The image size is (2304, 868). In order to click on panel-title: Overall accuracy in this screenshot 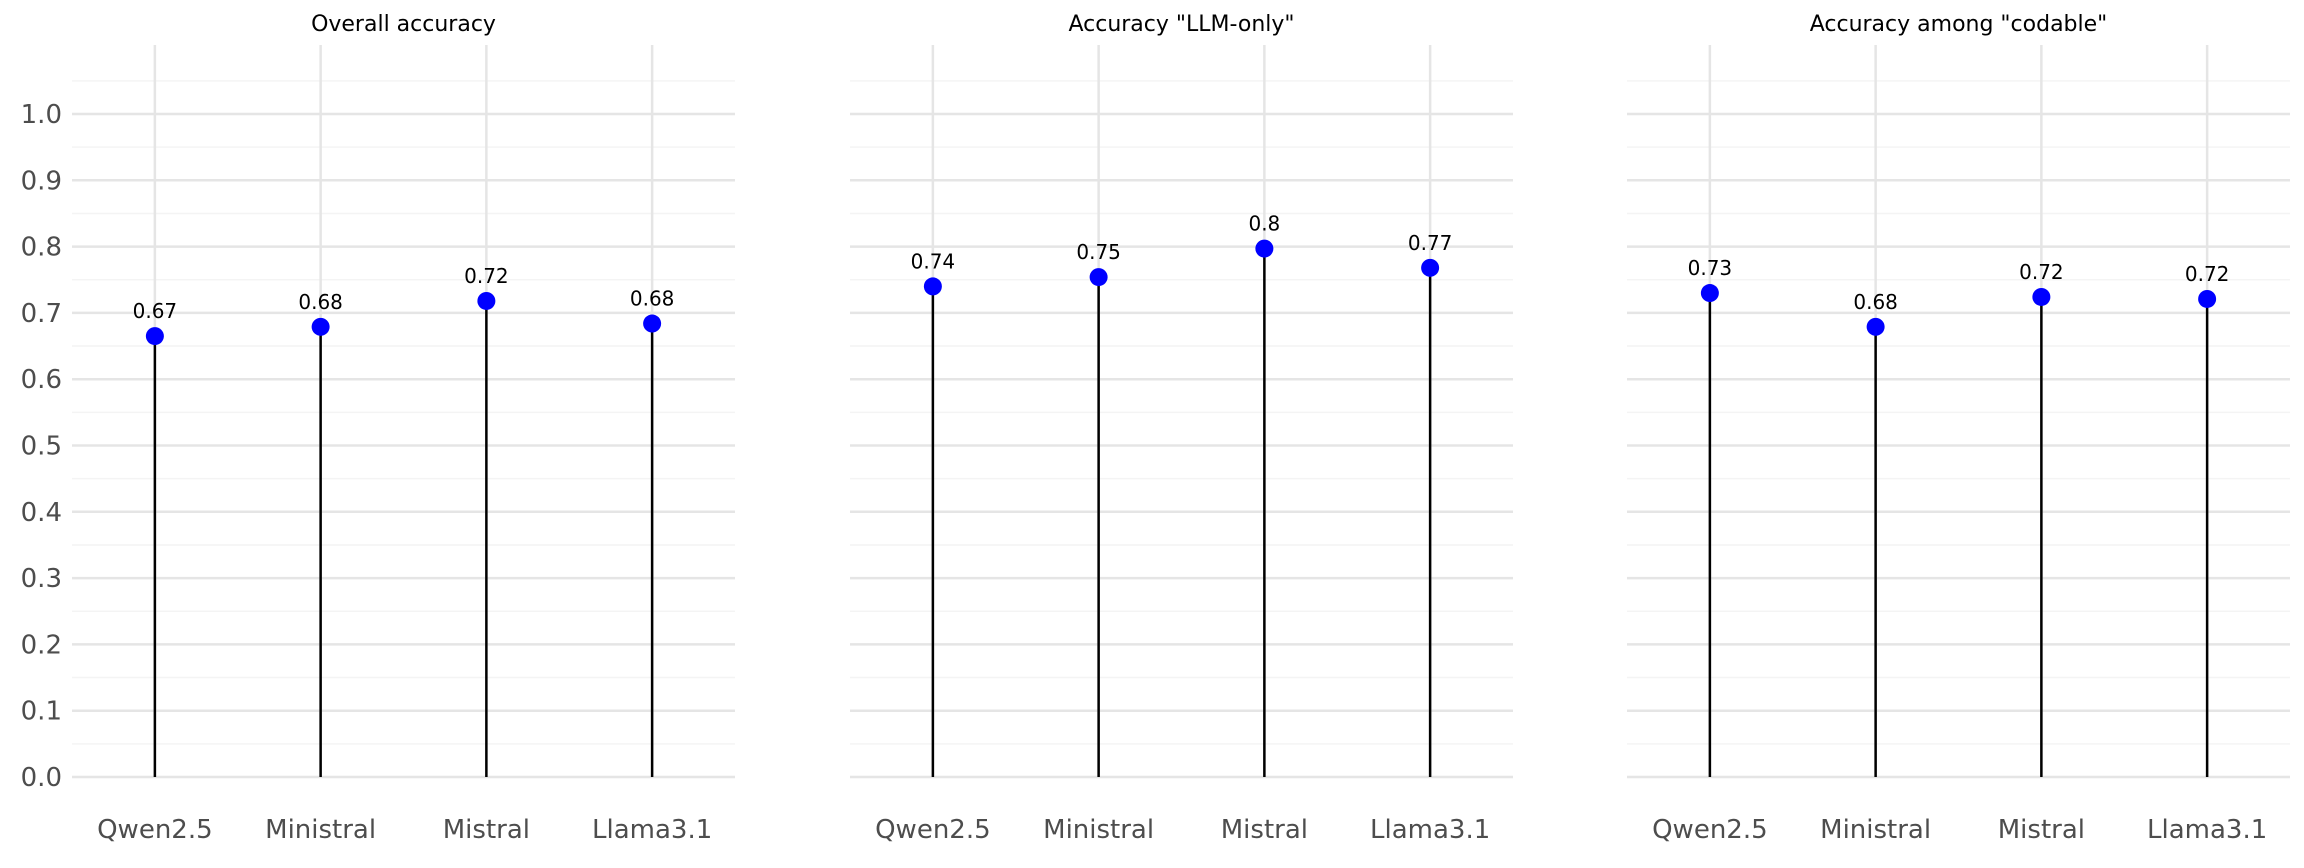, I will do `click(403, 24)`.